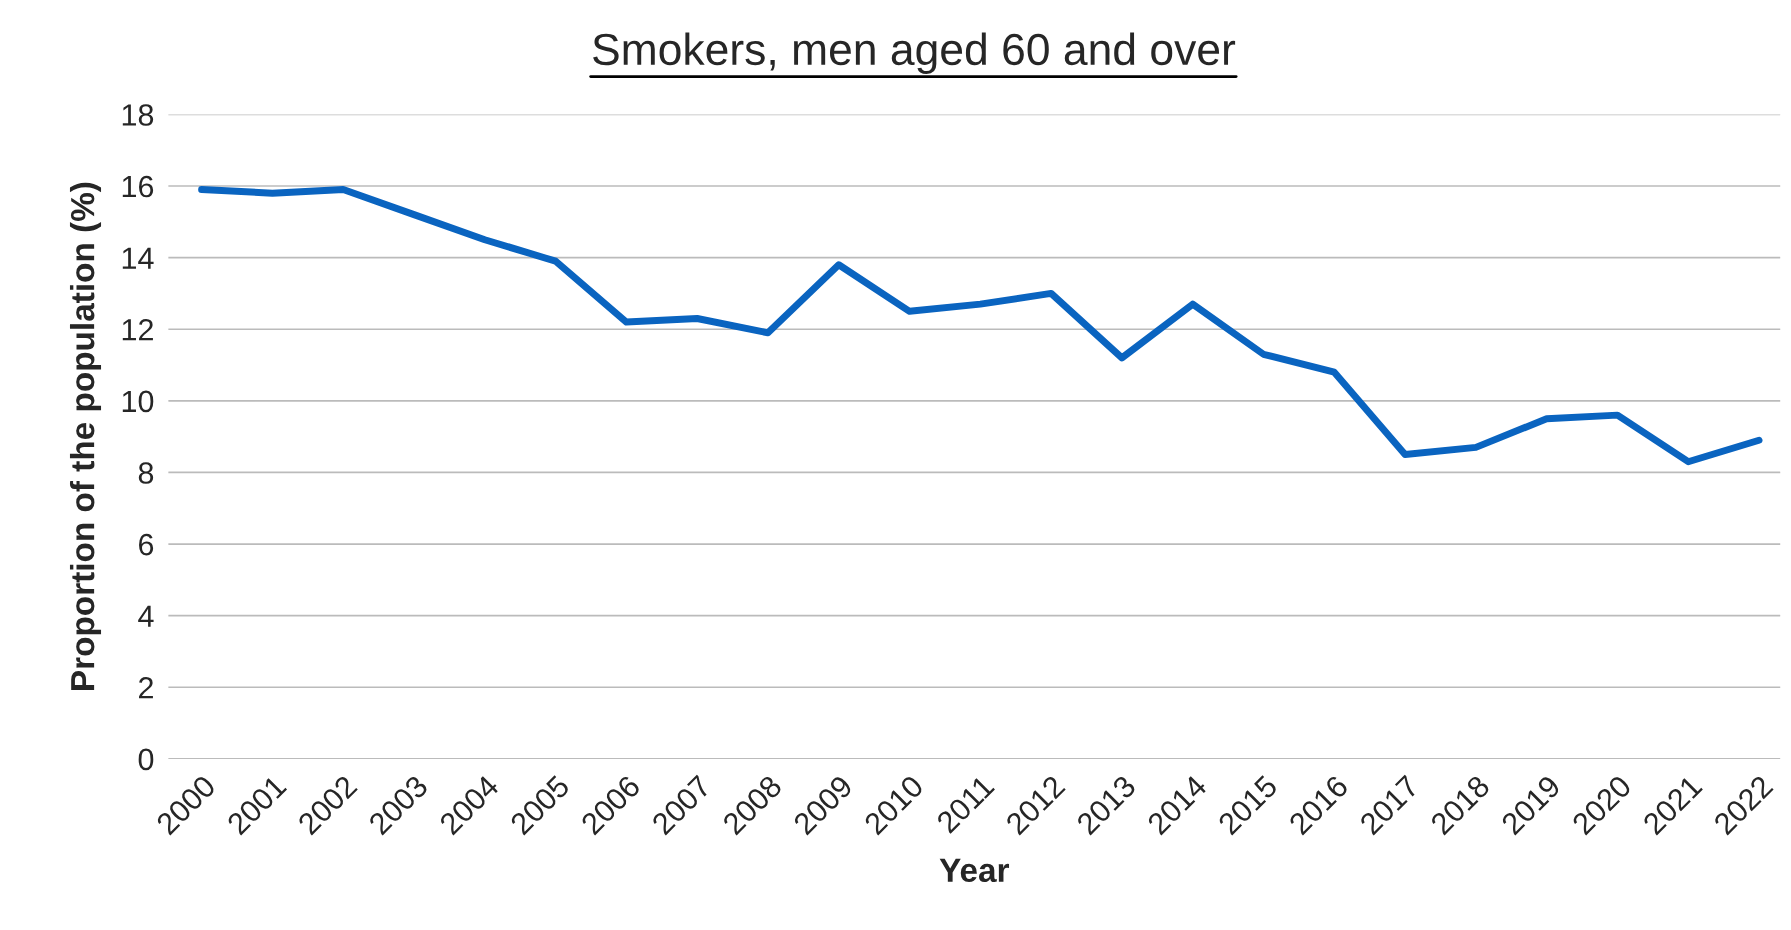  Describe the element at coordinates (146, 688) in the screenshot. I see `y-tick-label: 2` at that location.